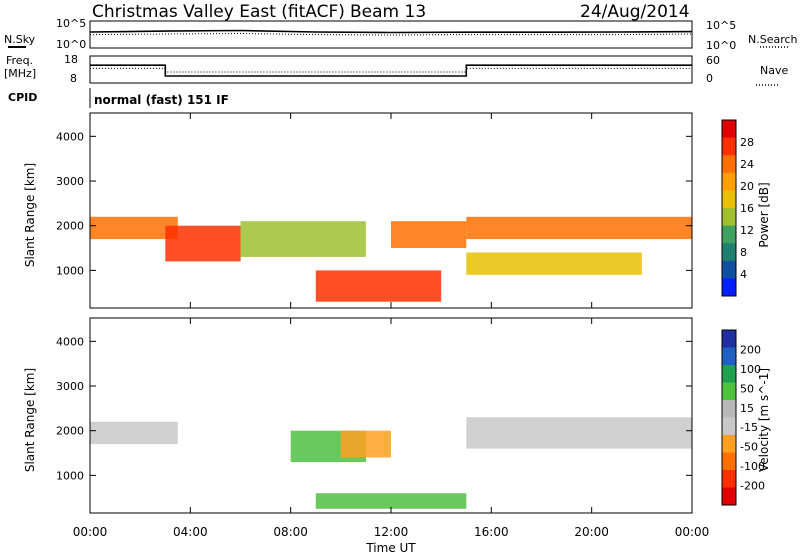  I want to click on colorbar-tick-label: 24, so click(747, 164).